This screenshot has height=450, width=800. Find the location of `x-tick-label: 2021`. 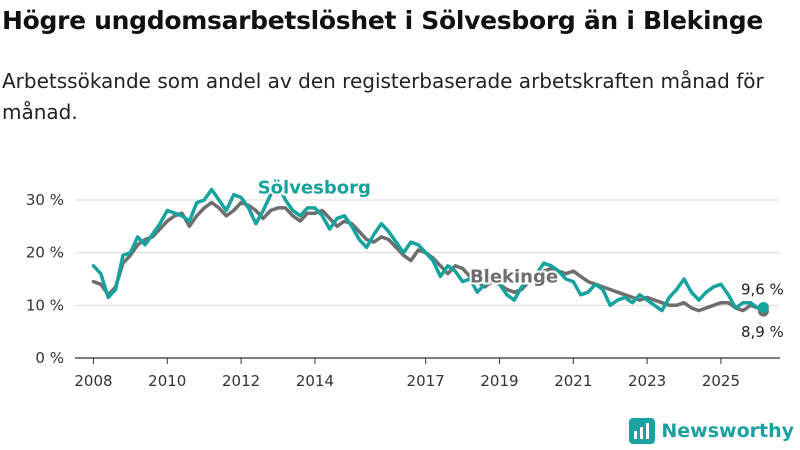

x-tick-label: 2021 is located at coordinates (573, 381).